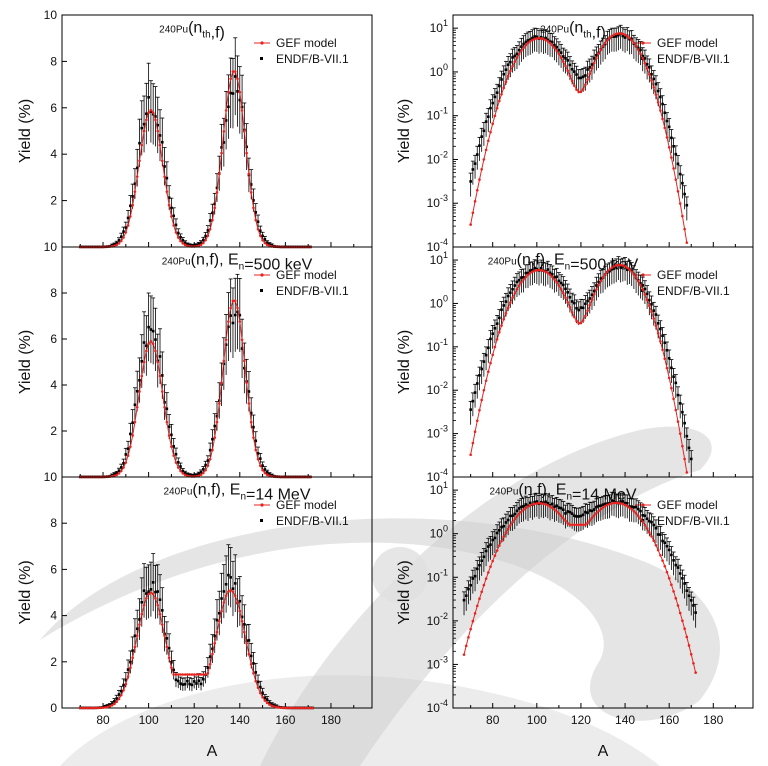 This screenshot has height=766, width=768. Describe the element at coordinates (51, 477) in the screenshot. I see `y-tick-label: 10` at that location.